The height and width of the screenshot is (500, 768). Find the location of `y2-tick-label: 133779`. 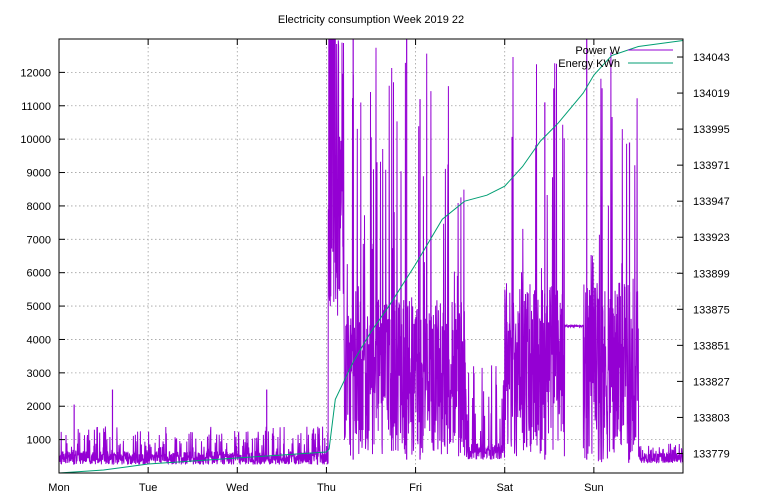

y2-tick-label: 133779 is located at coordinates (711, 454).